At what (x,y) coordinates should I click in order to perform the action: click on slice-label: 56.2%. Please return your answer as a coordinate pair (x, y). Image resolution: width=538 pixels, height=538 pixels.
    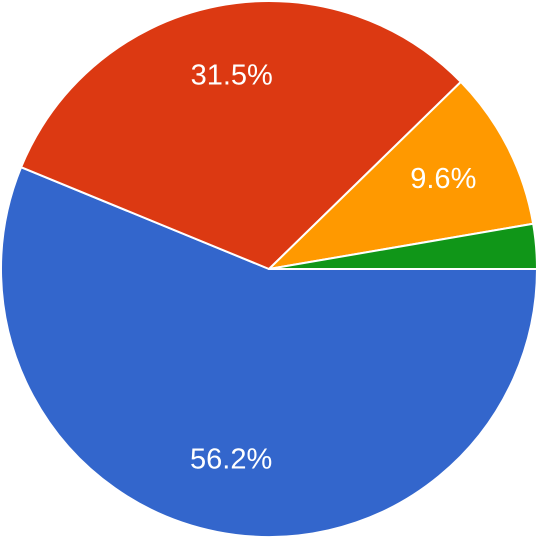
    Looking at the image, I should click on (231, 460).